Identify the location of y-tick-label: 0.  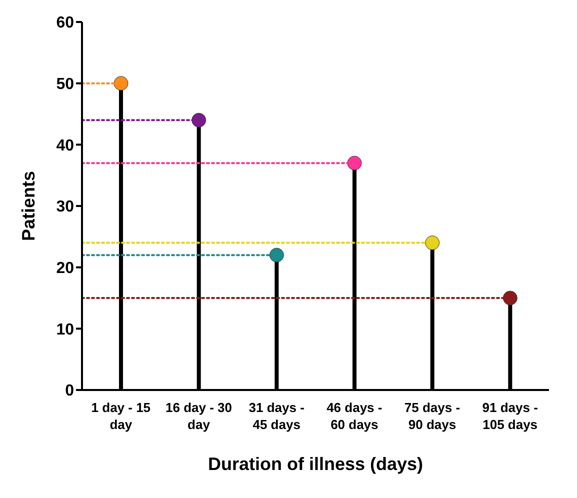
(69, 391).